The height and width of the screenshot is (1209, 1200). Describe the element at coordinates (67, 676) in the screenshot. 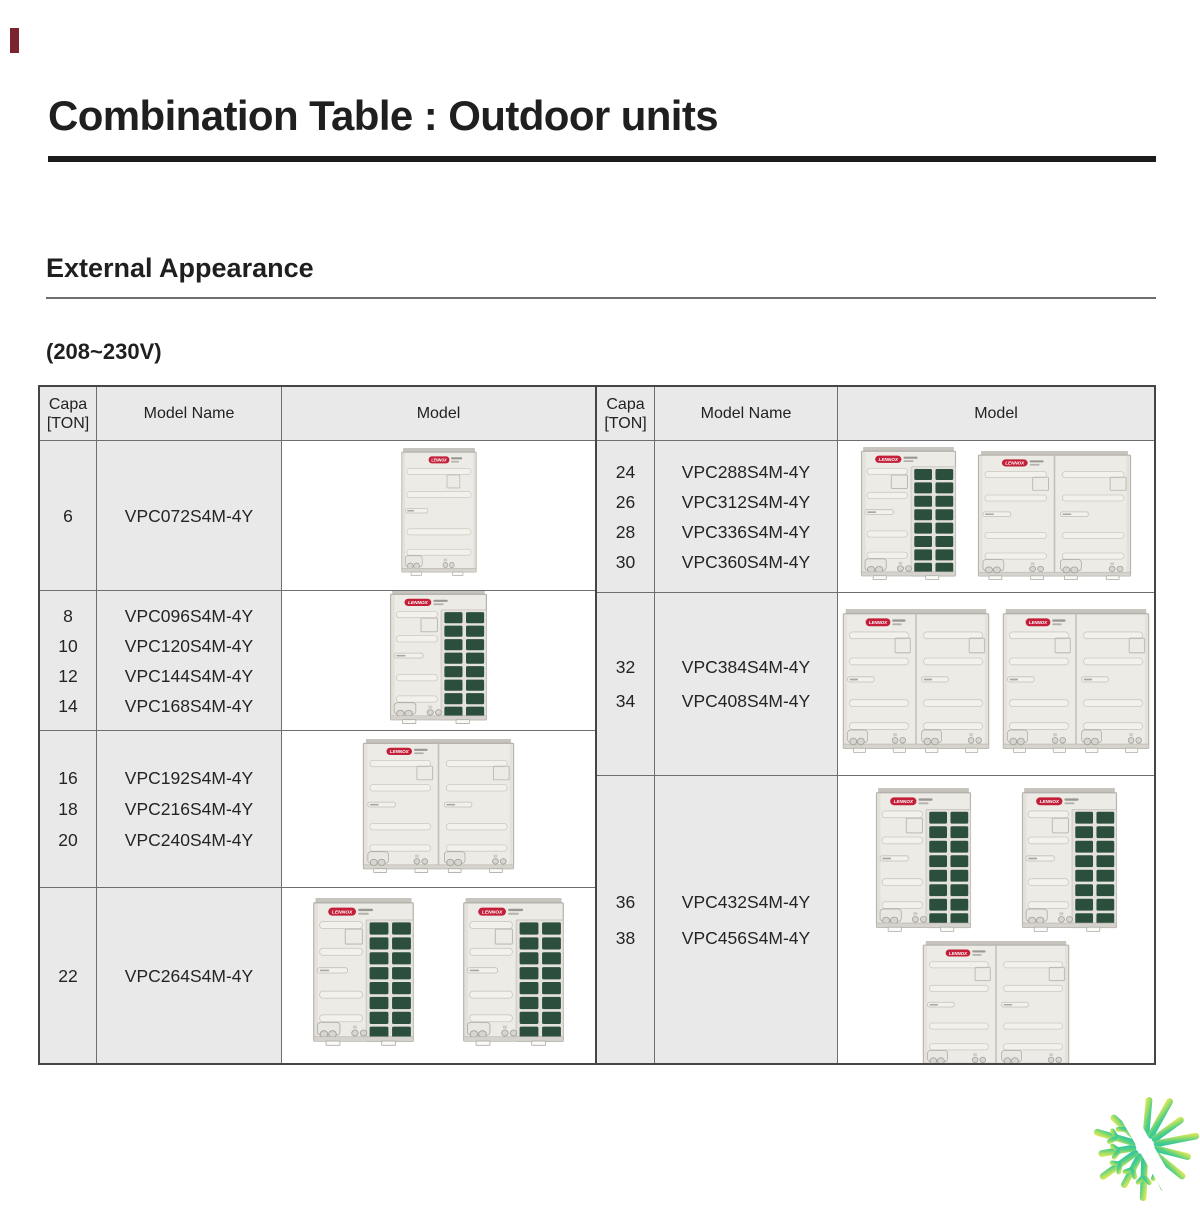

I see `capacity-value: 12` at that location.